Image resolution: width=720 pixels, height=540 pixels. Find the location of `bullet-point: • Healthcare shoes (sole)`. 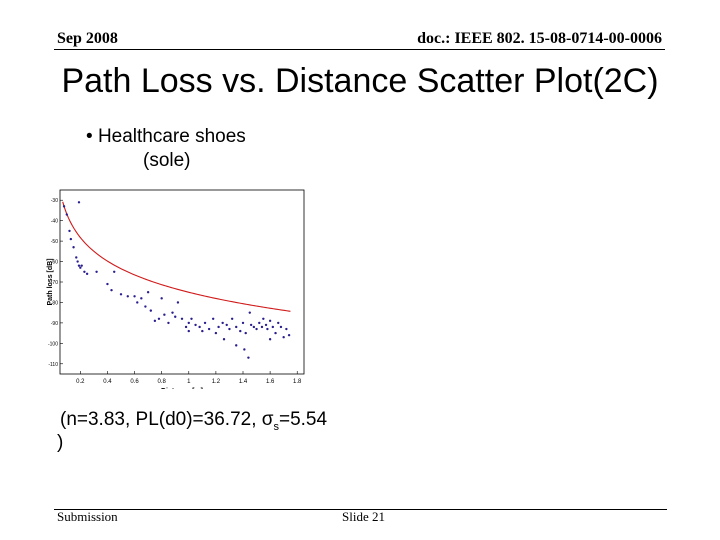

bullet-point: • Healthcare shoes (sole) is located at coordinates (166, 149).